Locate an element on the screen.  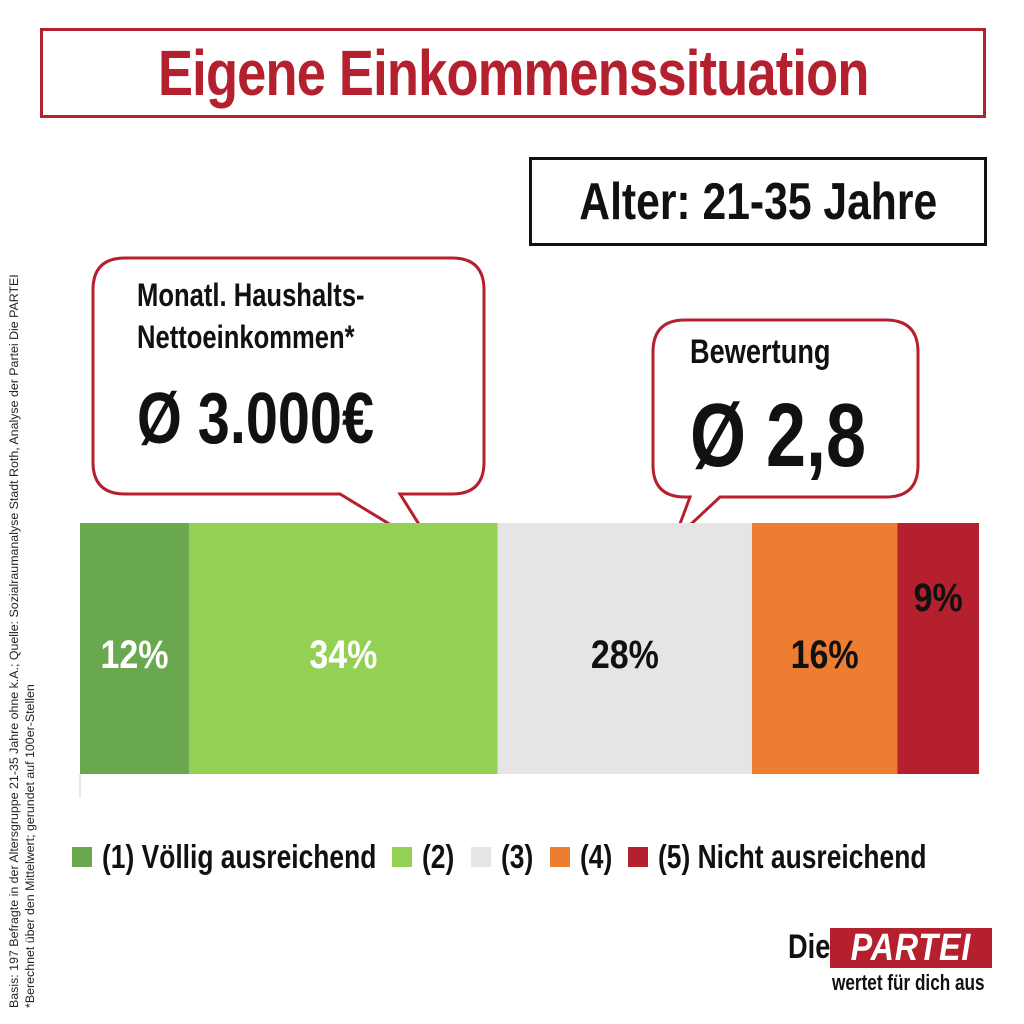
legend-item-4: (4) is located at coordinates (581, 857).